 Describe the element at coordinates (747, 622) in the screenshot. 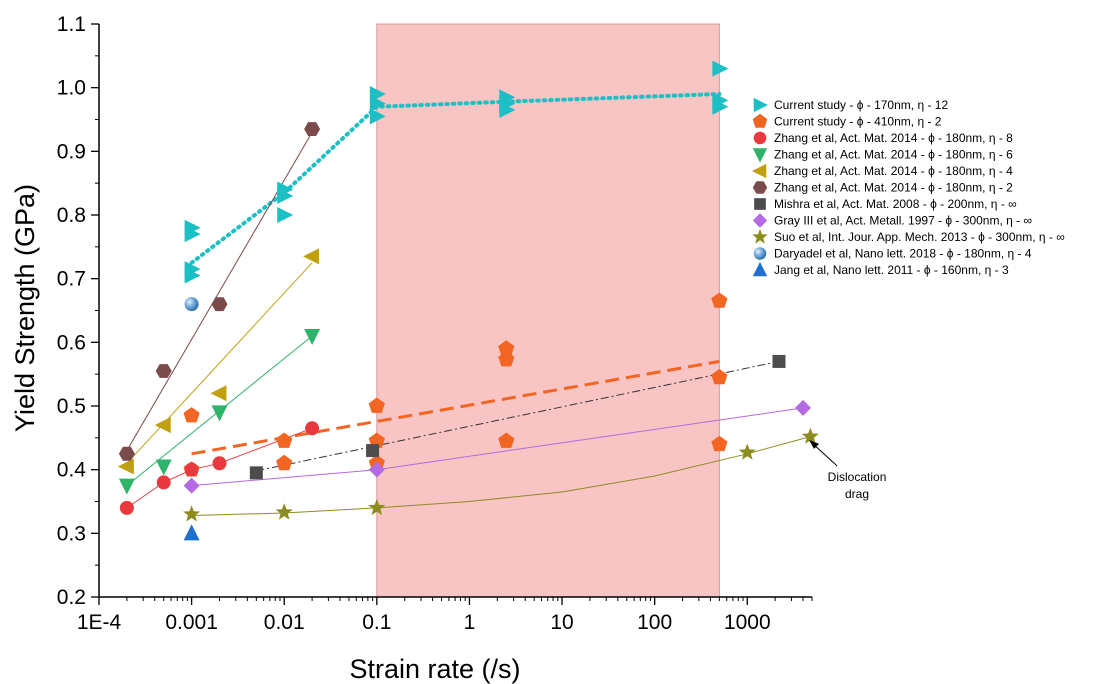

I see `x-tick-label: 1000` at that location.